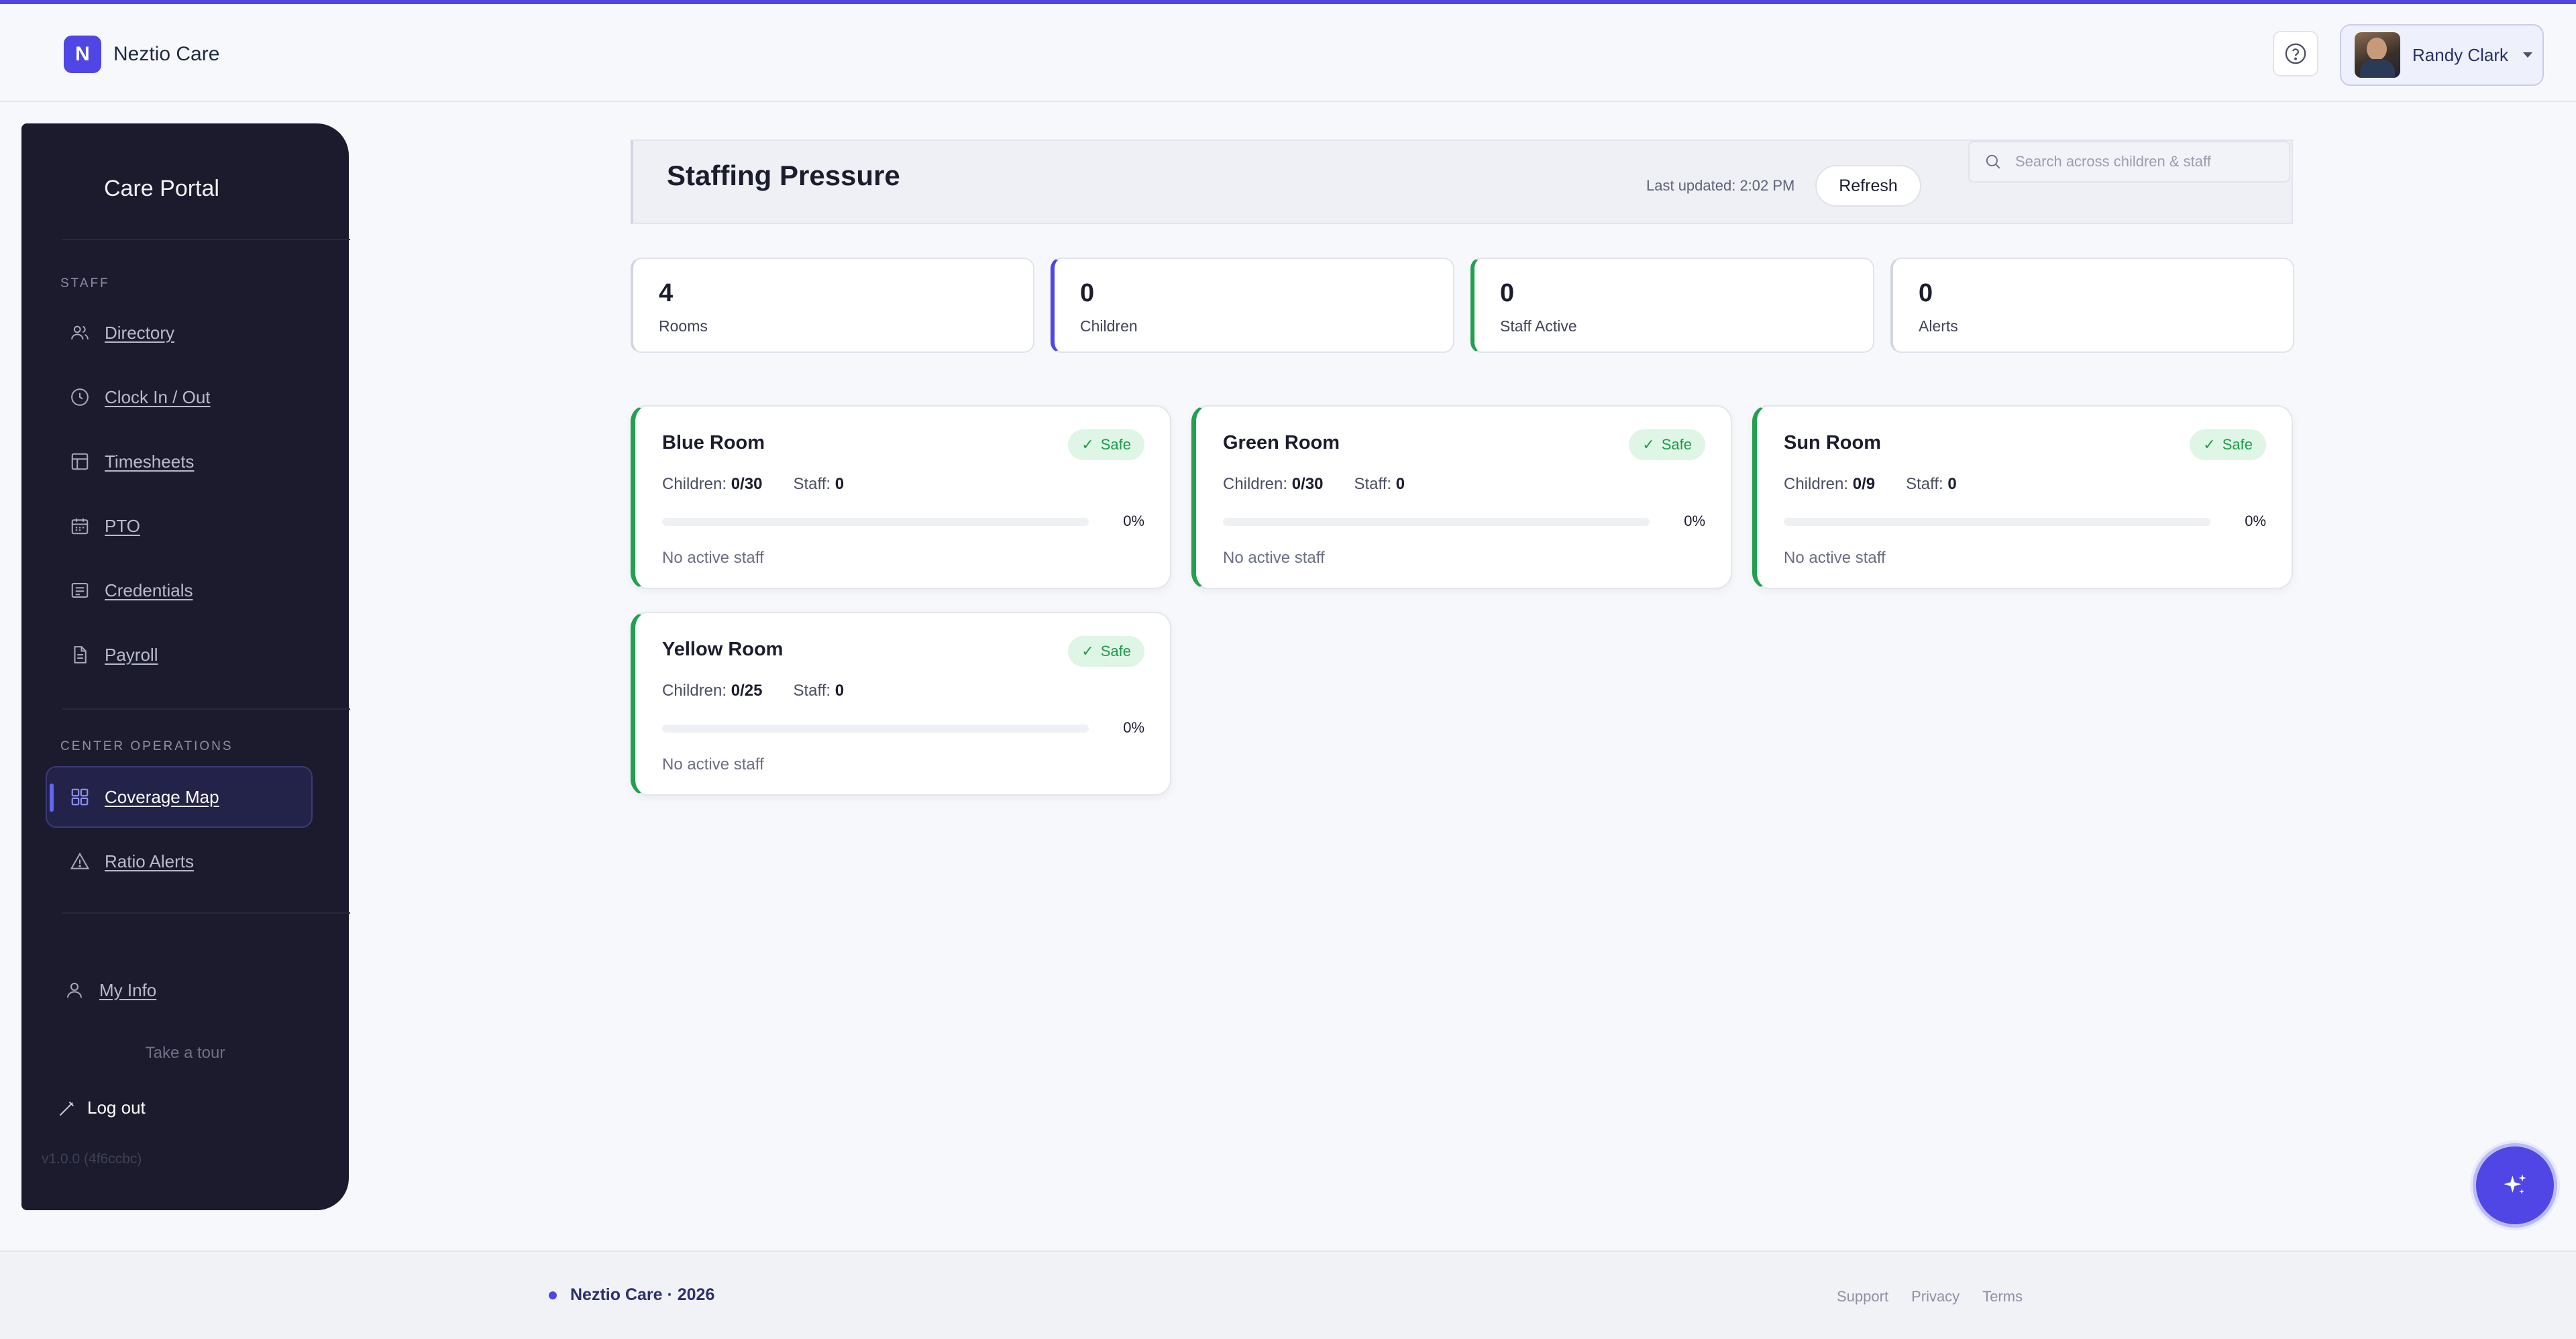 The width and height of the screenshot is (2576, 1339). What do you see at coordinates (713, 442) in the screenshot?
I see `room-name: Blue Room` at bounding box center [713, 442].